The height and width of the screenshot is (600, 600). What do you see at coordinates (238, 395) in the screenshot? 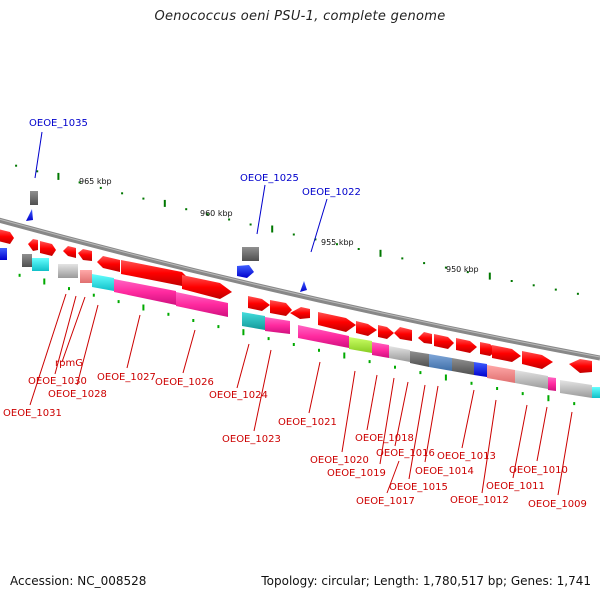
I see `label-oeoe-1024: OEOE_1024` at bounding box center [238, 395].